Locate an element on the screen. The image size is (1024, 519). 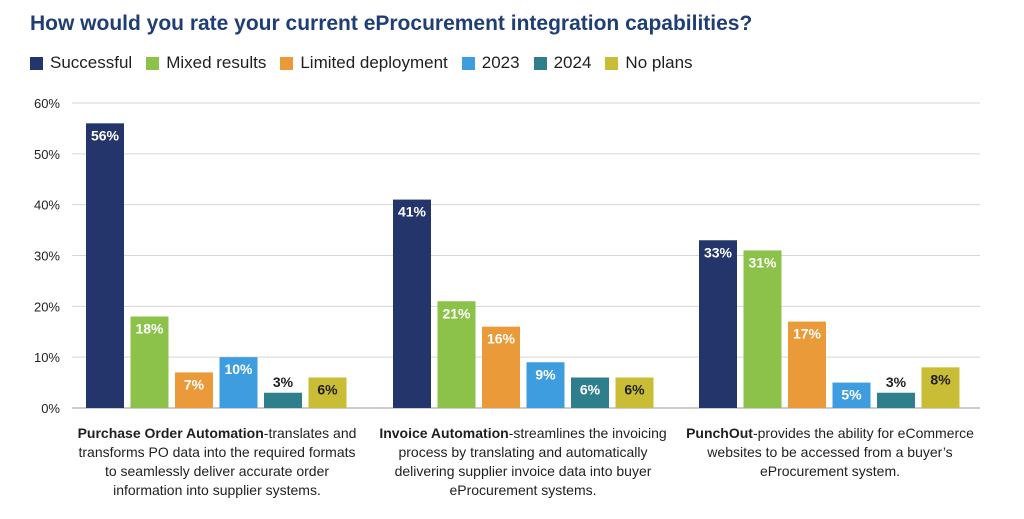
data-label: 7% is located at coordinates (194, 384).